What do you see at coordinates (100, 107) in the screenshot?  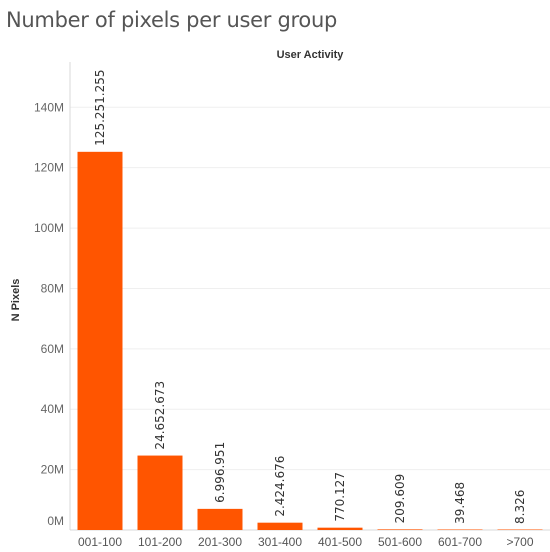 I see `data-label: 125.251.255` at bounding box center [100, 107].